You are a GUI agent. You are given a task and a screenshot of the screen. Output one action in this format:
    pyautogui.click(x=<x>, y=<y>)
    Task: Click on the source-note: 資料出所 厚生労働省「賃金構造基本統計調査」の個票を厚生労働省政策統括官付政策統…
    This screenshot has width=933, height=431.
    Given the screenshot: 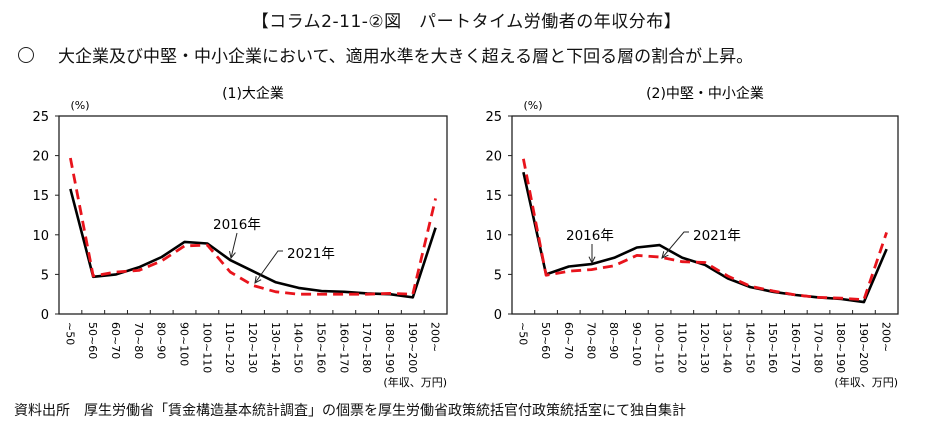 What is the action you would take?
    pyautogui.click(x=350, y=411)
    